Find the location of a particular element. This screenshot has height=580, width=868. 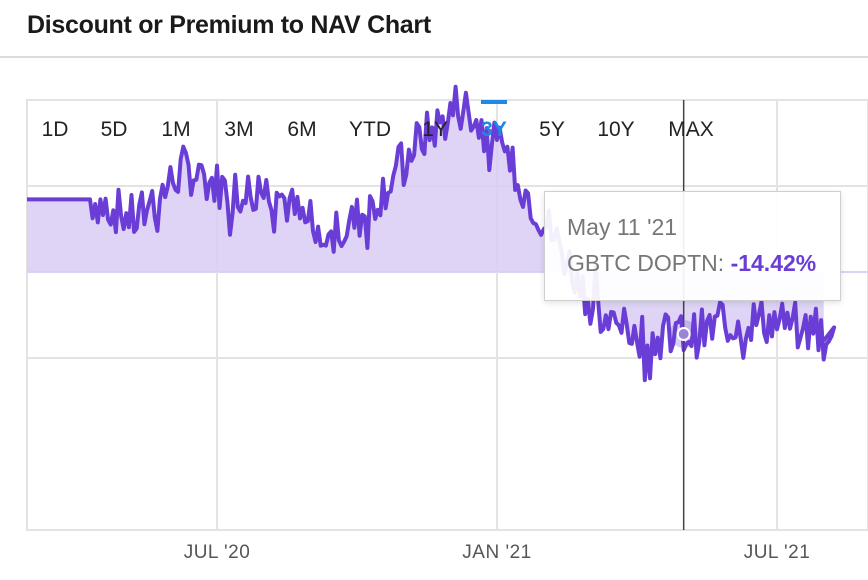

tooltip-series-line: GBTC DOPTN: -14.42% is located at coordinates (691, 263).